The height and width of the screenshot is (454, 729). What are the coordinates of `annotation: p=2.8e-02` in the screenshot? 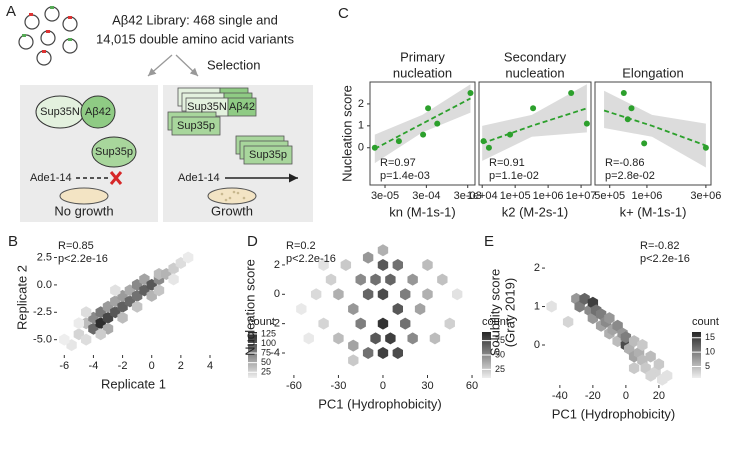 It's located at (630, 176).